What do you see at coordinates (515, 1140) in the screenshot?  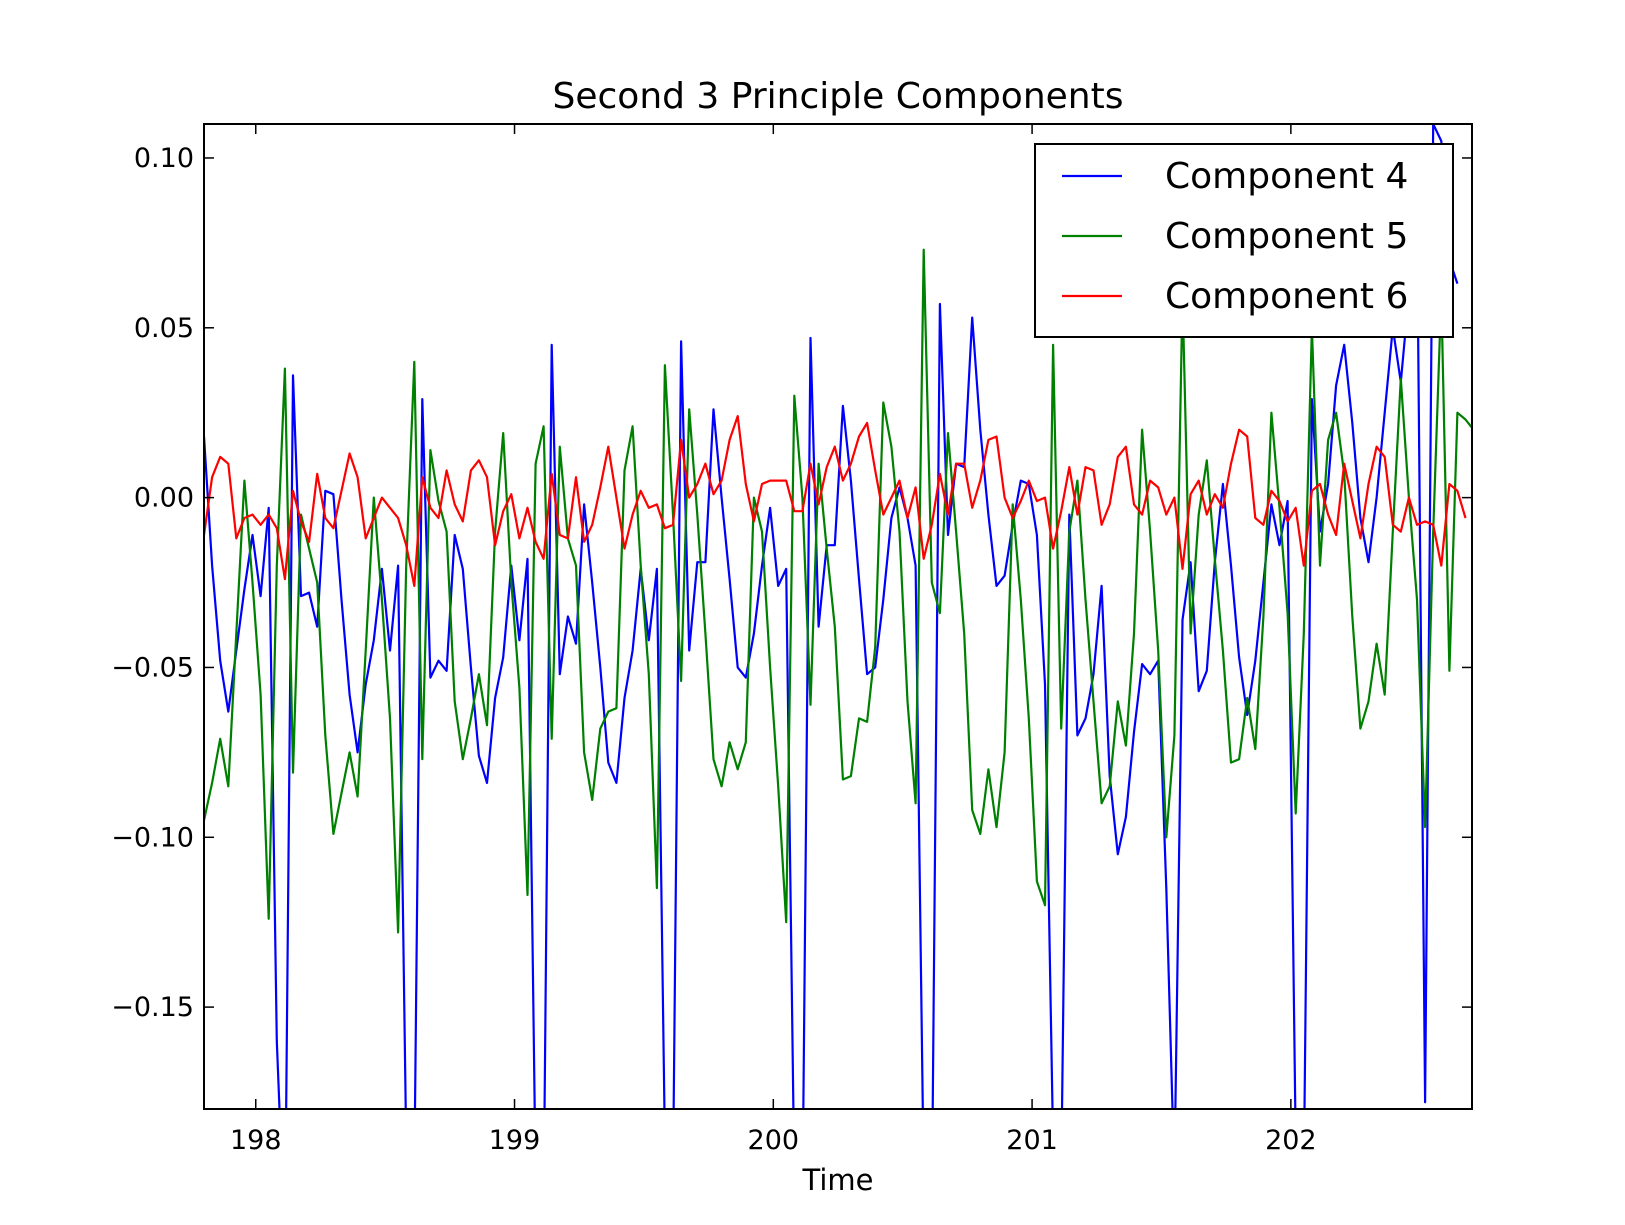 I see `x-tick-label: 199` at bounding box center [515, 1140].